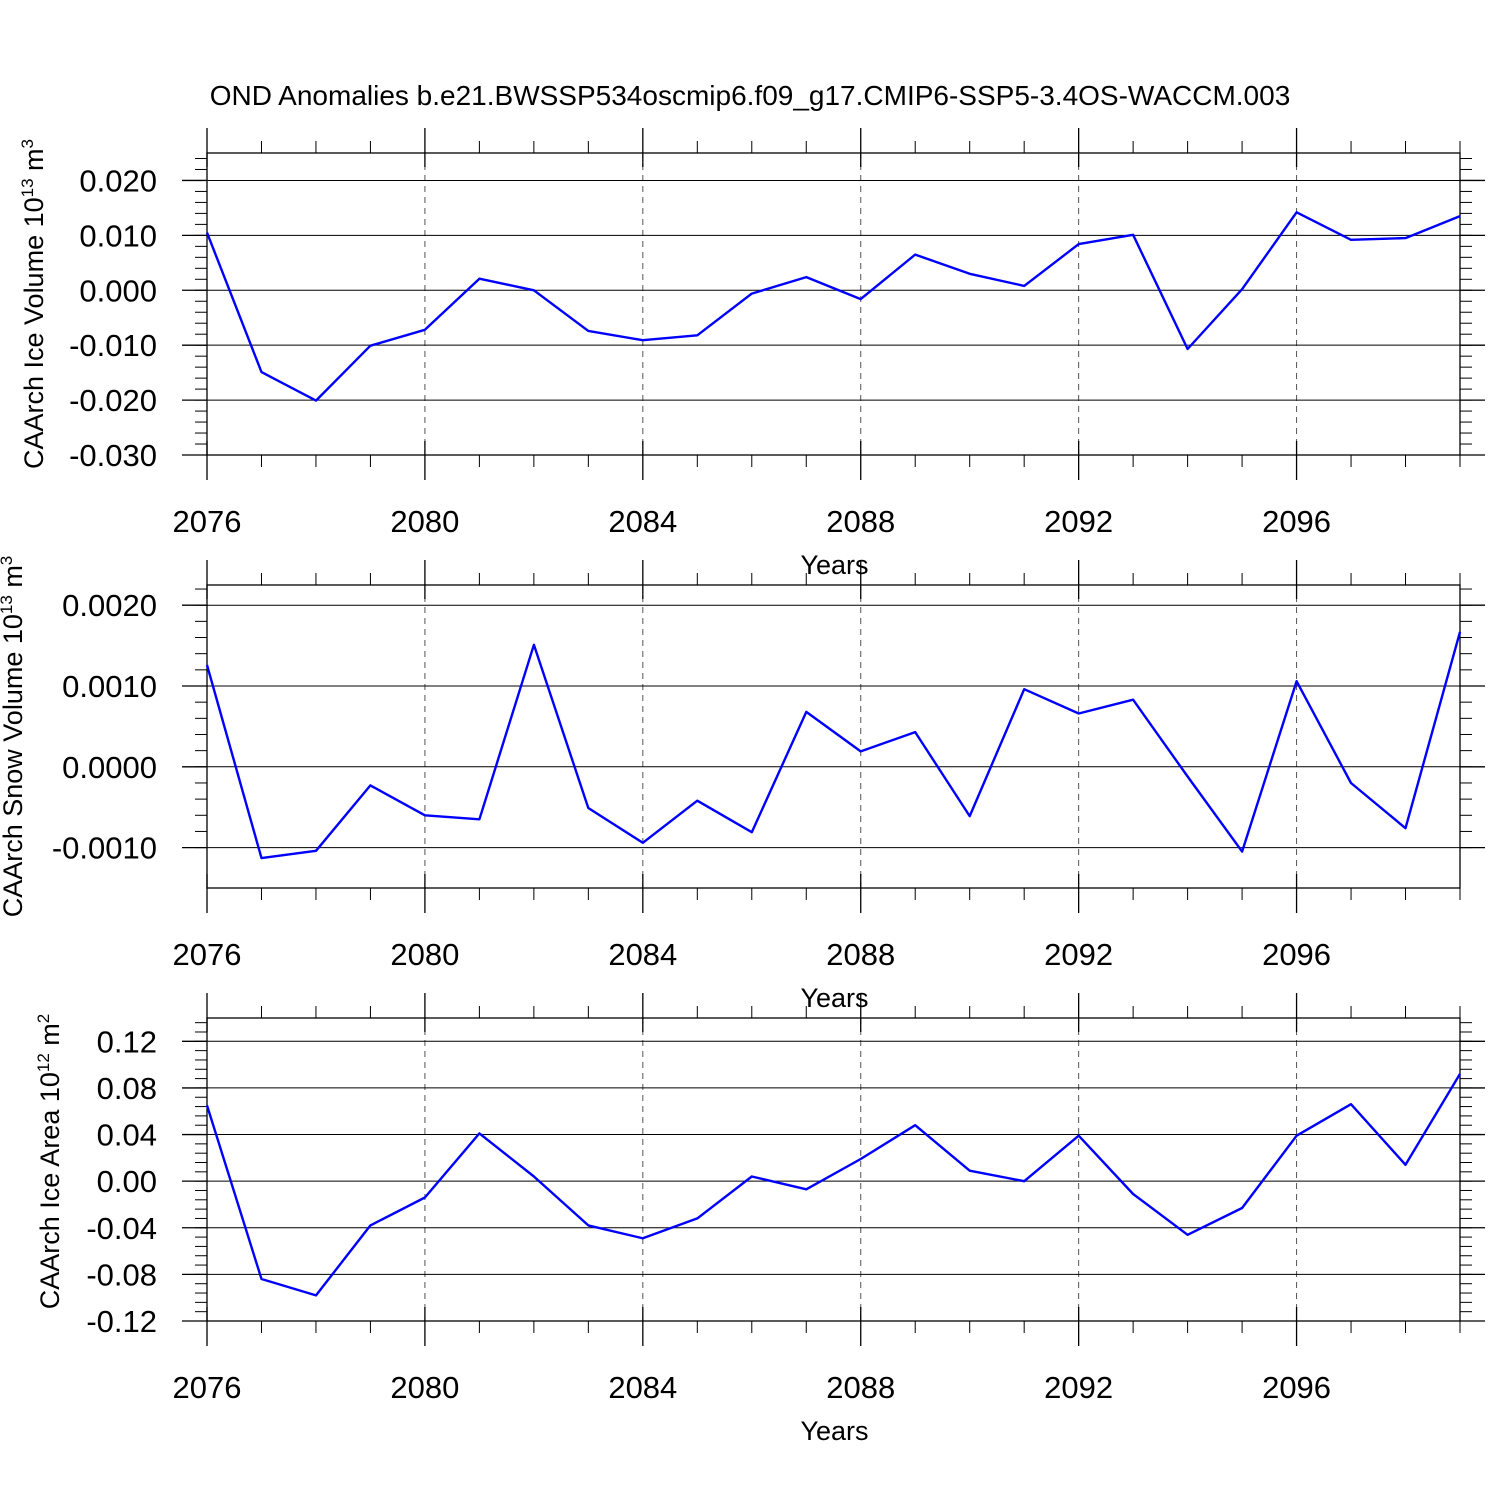  Describe the element at coordinates (34, 333) in the screenshot. I see `y-axis-label-text: CAArch Ice Volume 10` at that location.